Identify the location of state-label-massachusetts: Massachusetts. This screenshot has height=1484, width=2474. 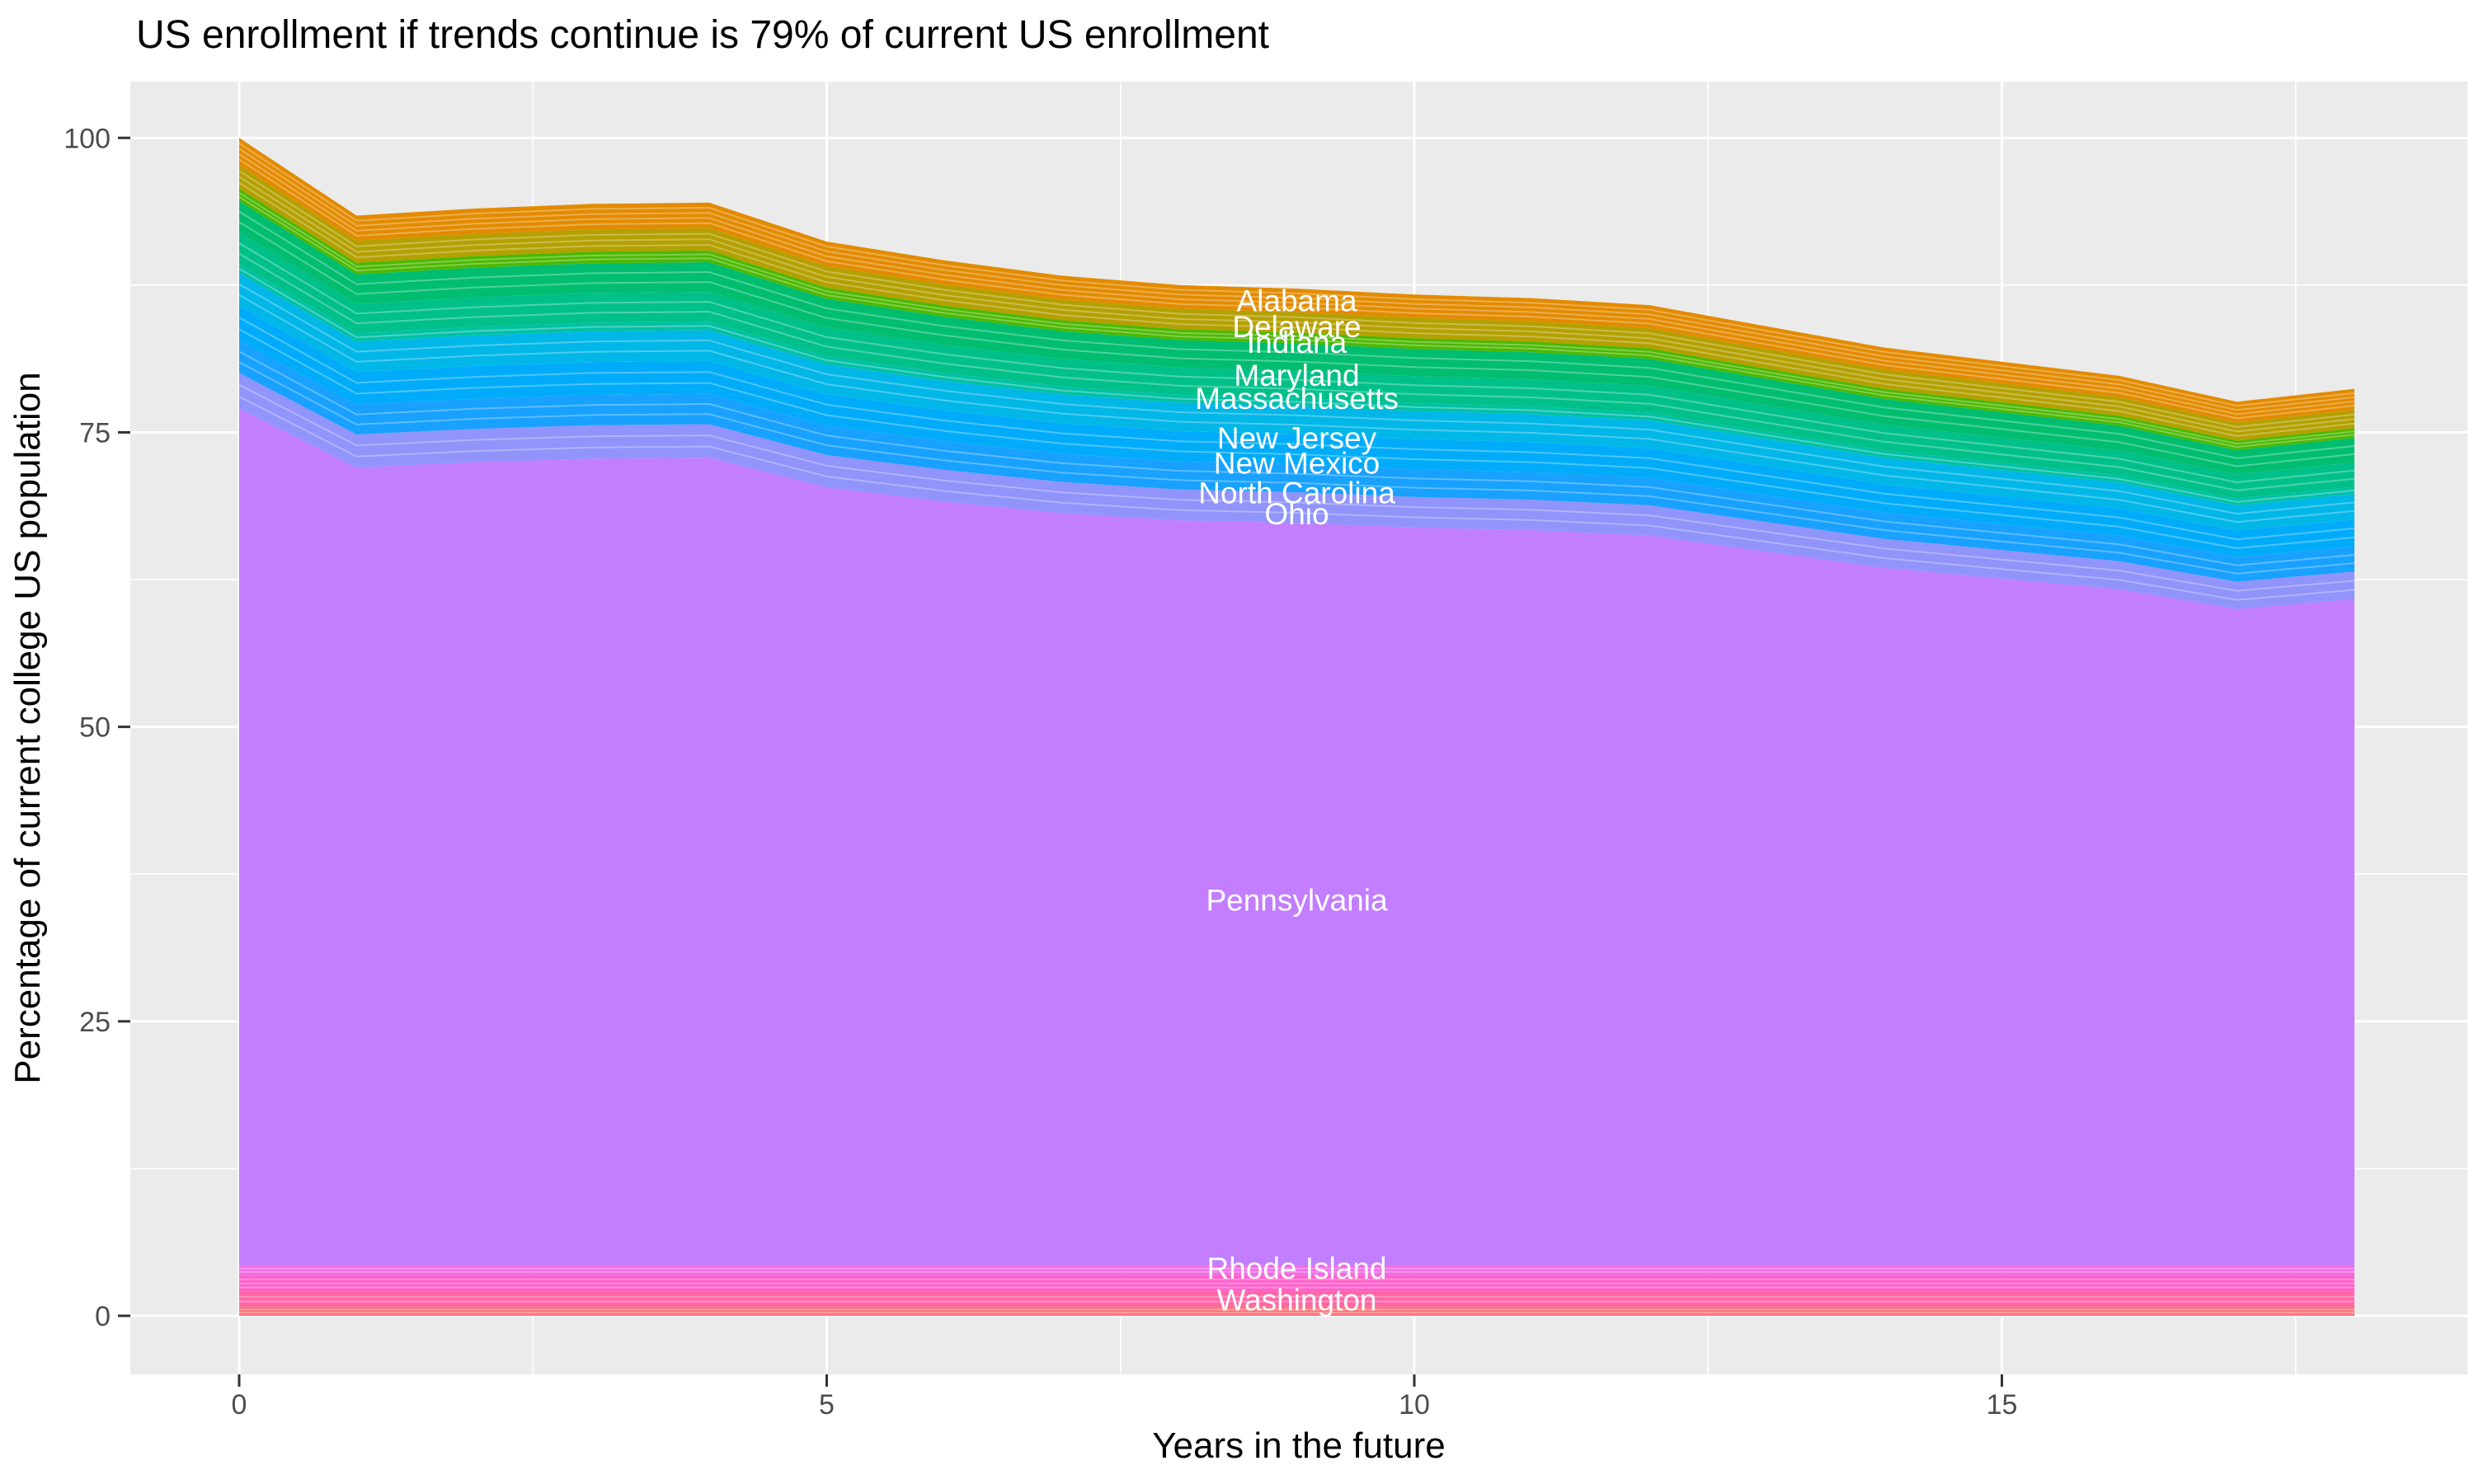
(1297, 399).